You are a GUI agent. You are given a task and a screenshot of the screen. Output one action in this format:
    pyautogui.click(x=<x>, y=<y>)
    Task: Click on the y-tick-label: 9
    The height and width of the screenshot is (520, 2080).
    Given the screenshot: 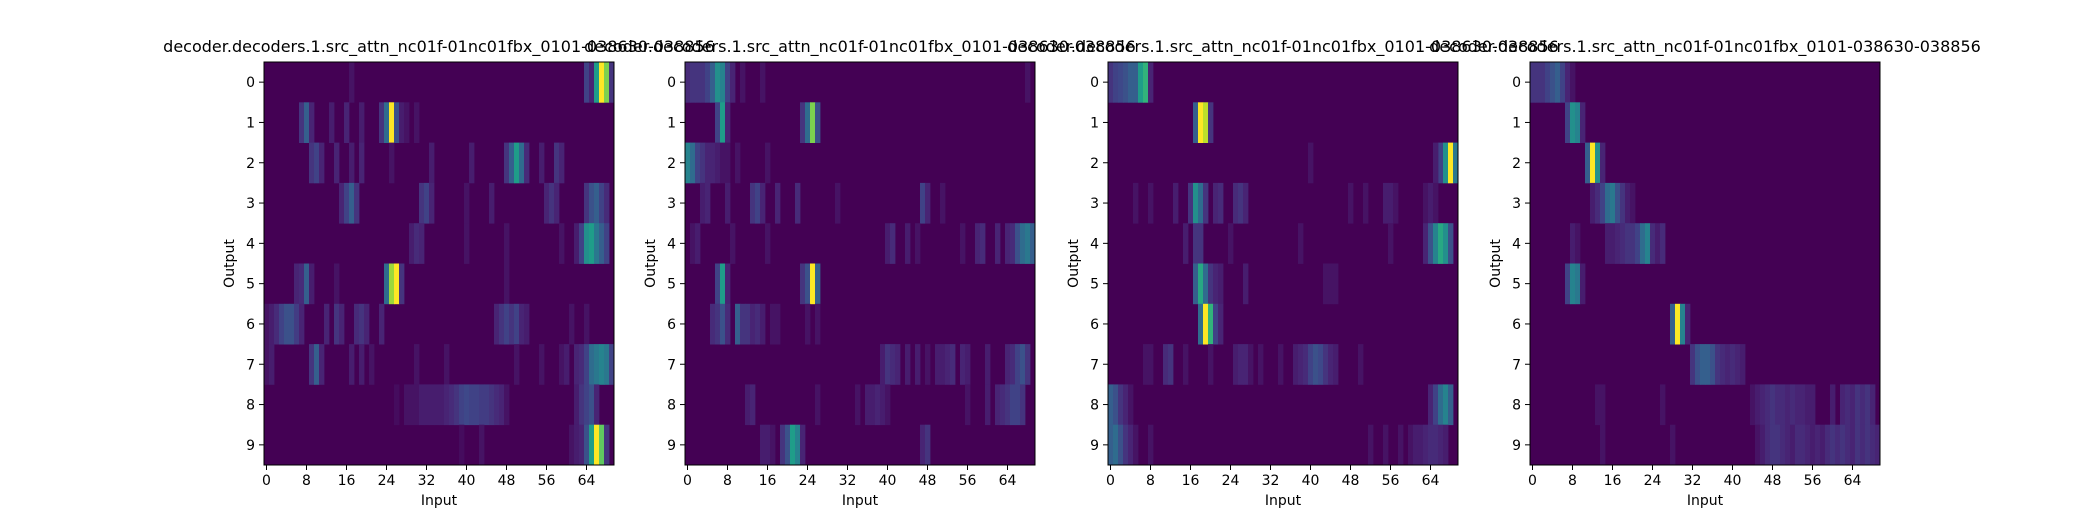 What is the action you would take?
    pyautogui.click(x=1516, y=446)
    